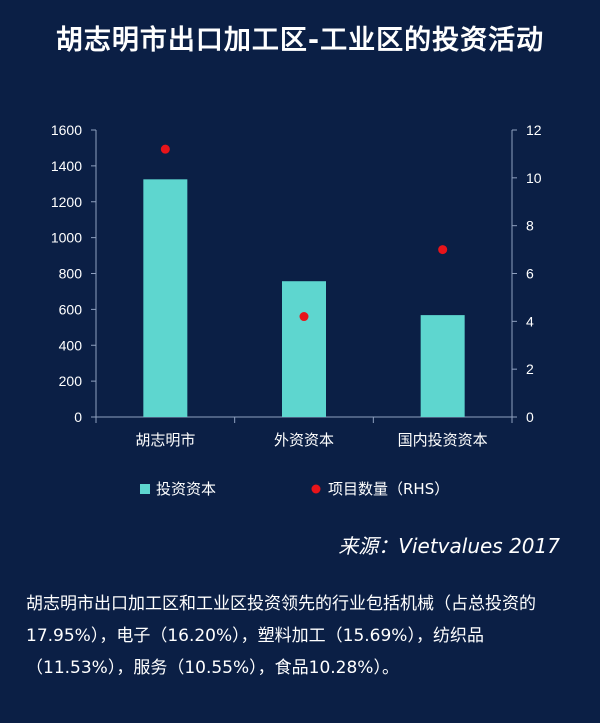 This screenshot has height=723, width=600. What do you see at coordinates (71, 345) in the screenshot?
I see `y-tick-label-left: 400` at bounding box center [71, 345].